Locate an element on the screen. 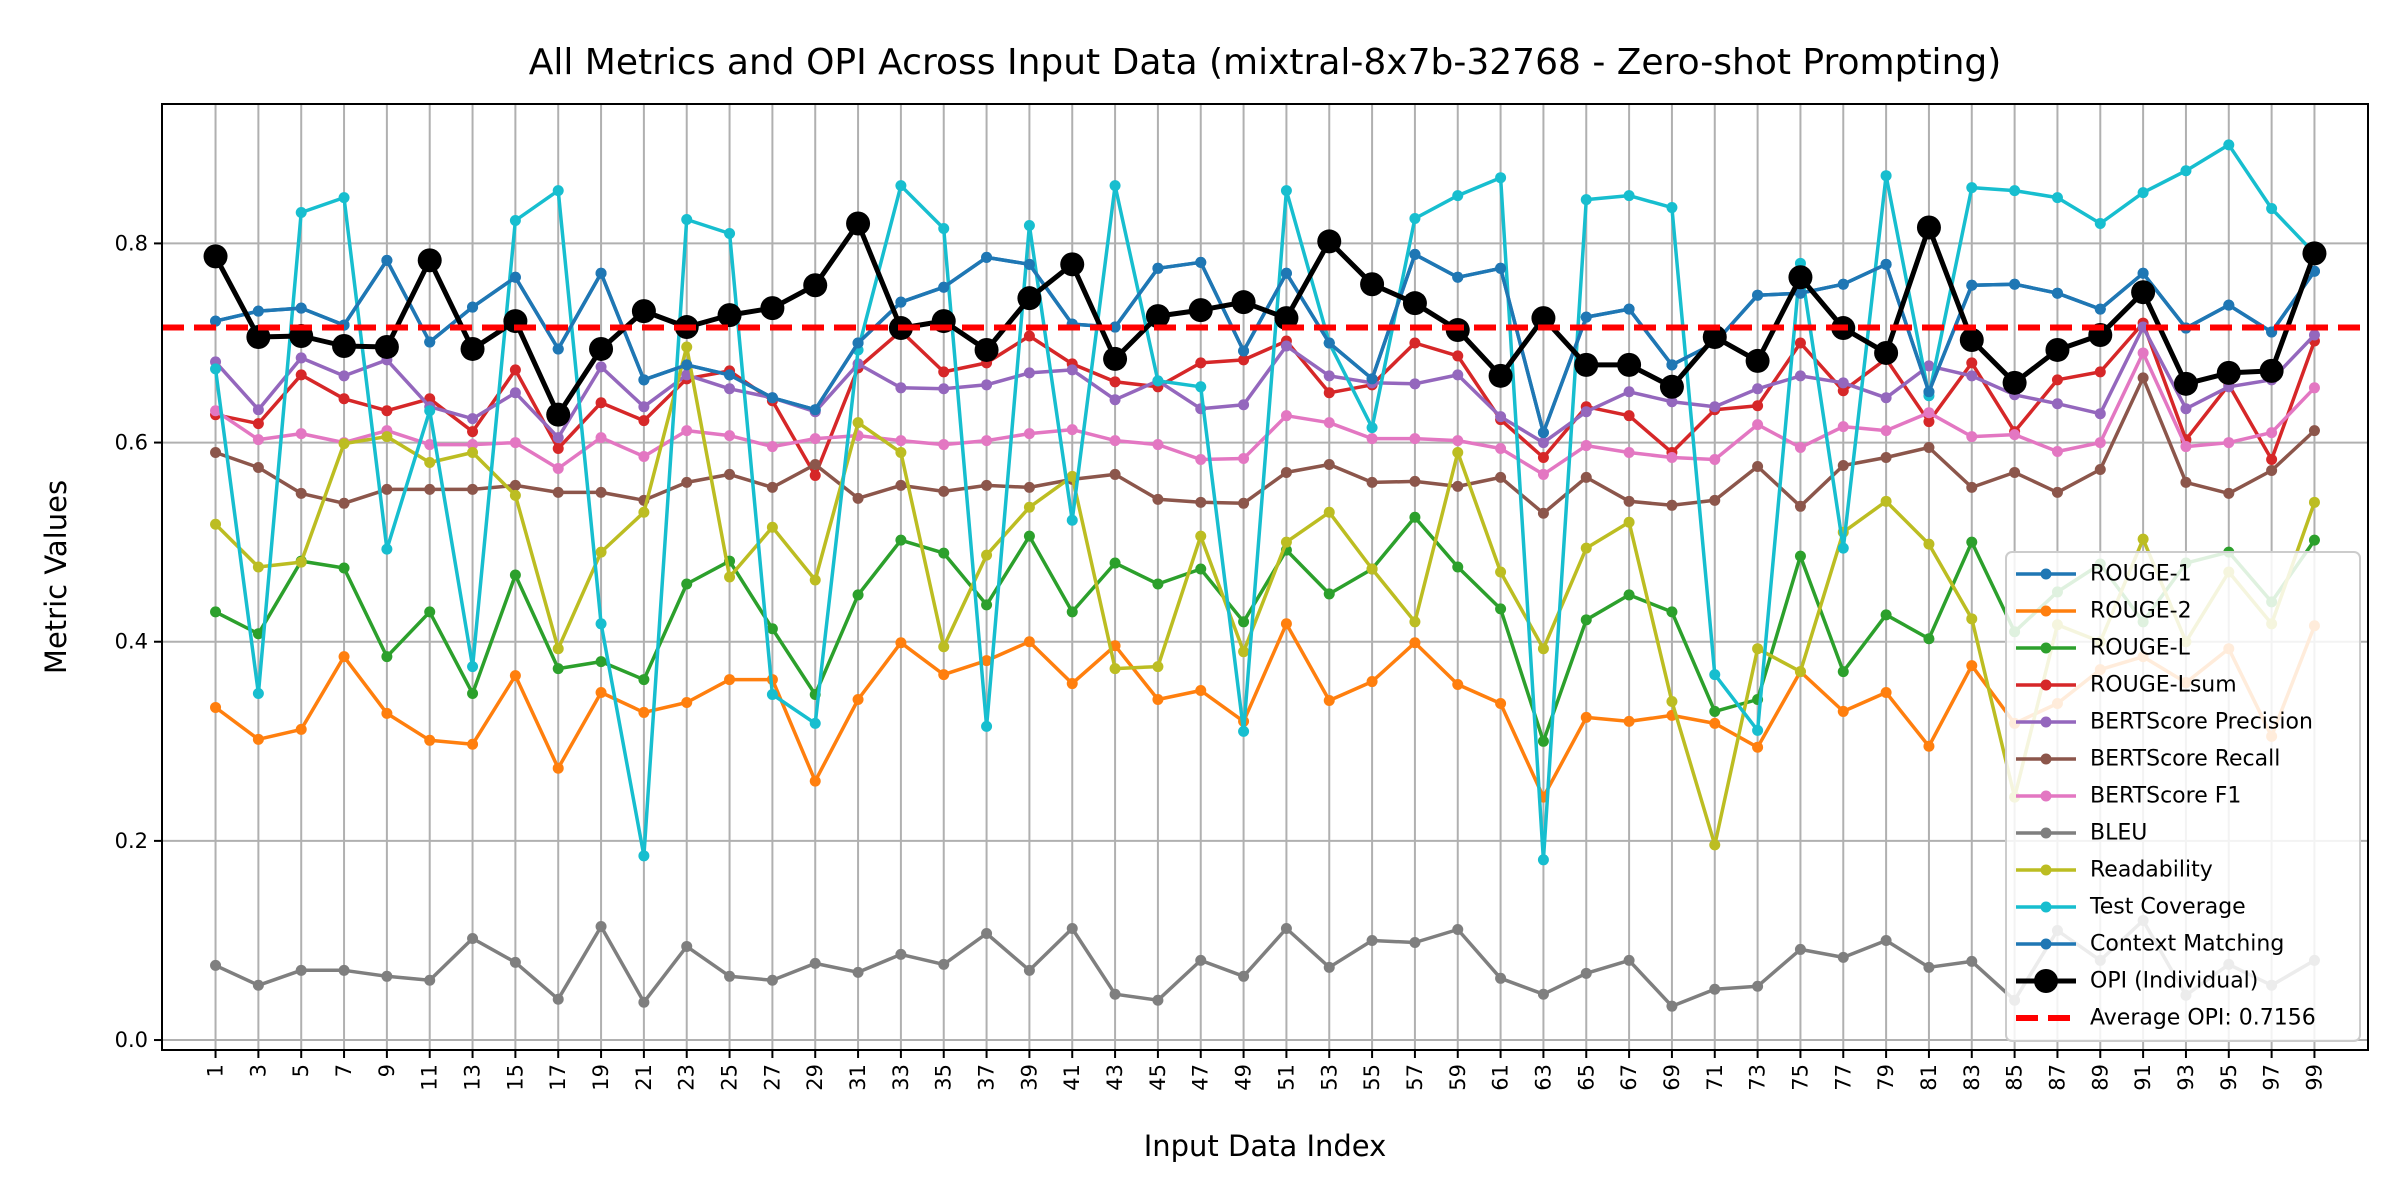 Image resolution: width=2400 pixels, height=1200 pixels. x-tick-label: 7 is located at coordinates (344, 1070).